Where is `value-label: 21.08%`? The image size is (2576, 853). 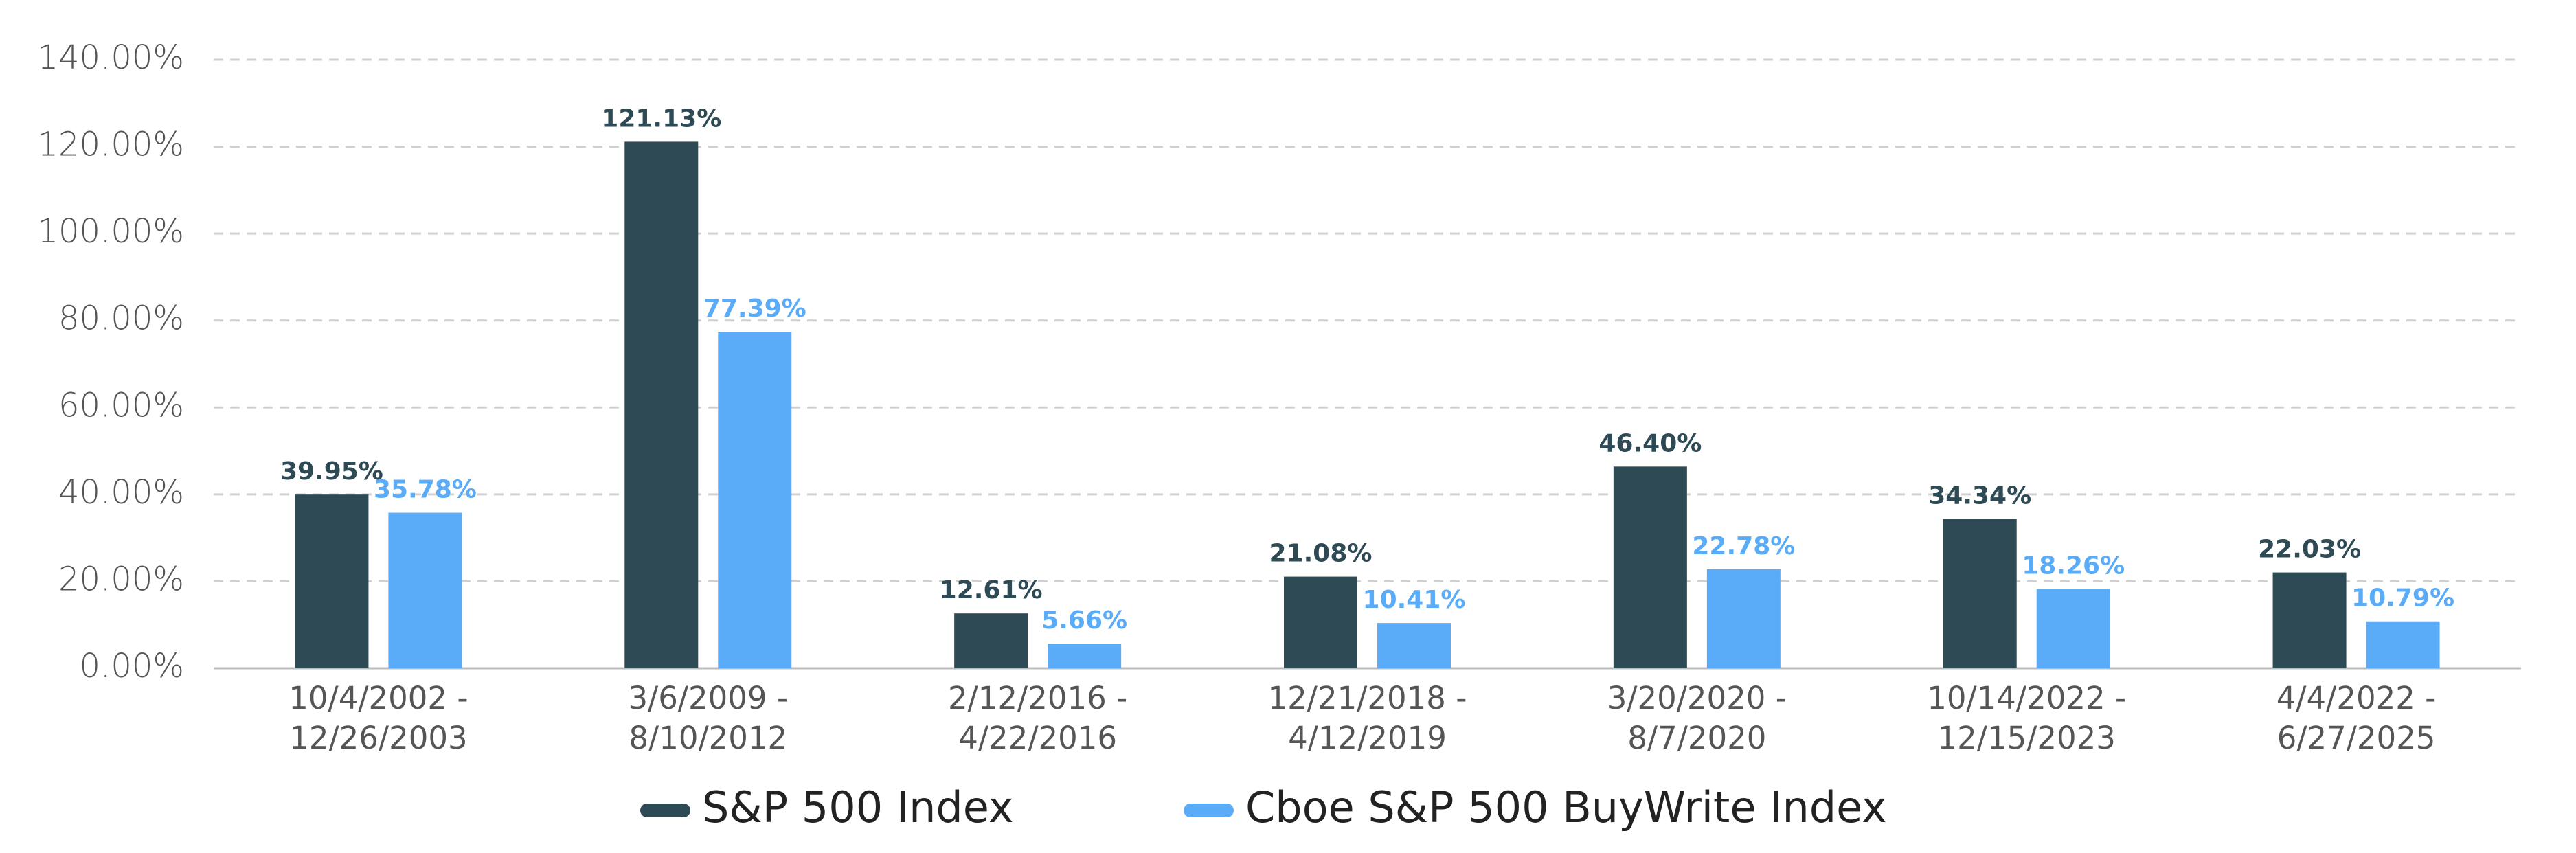 value-label: 21.08% is located at coordinates (1320, 554).